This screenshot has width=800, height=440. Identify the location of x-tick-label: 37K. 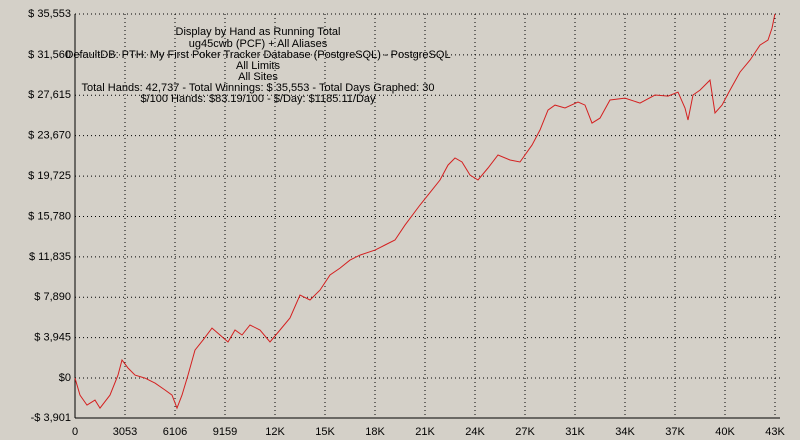
(675, 432).